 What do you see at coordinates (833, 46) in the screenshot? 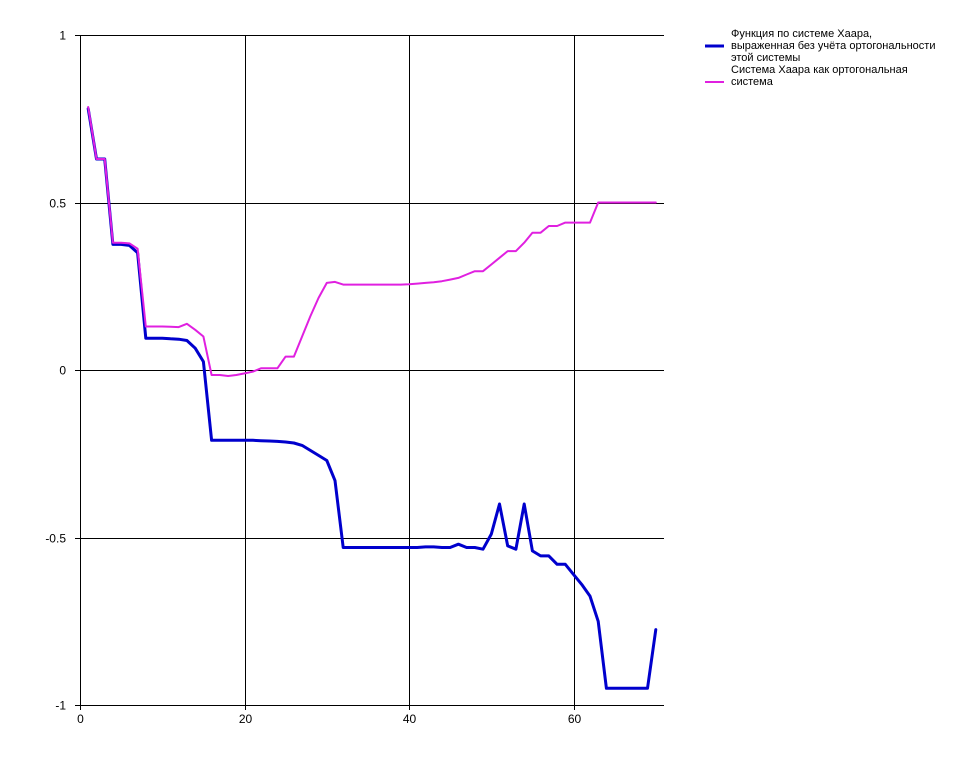
I see `legend-label-line: выраженная без учёта ортогональности` at bounding box center [833, 46].